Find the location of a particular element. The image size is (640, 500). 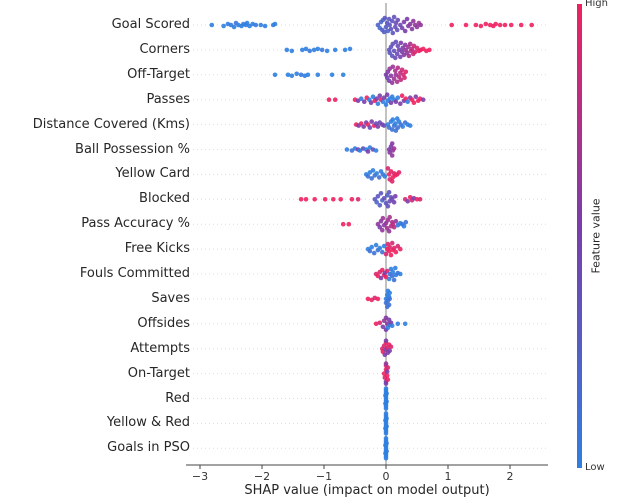

feature-label: Corners is located at coordinates (164, 49).